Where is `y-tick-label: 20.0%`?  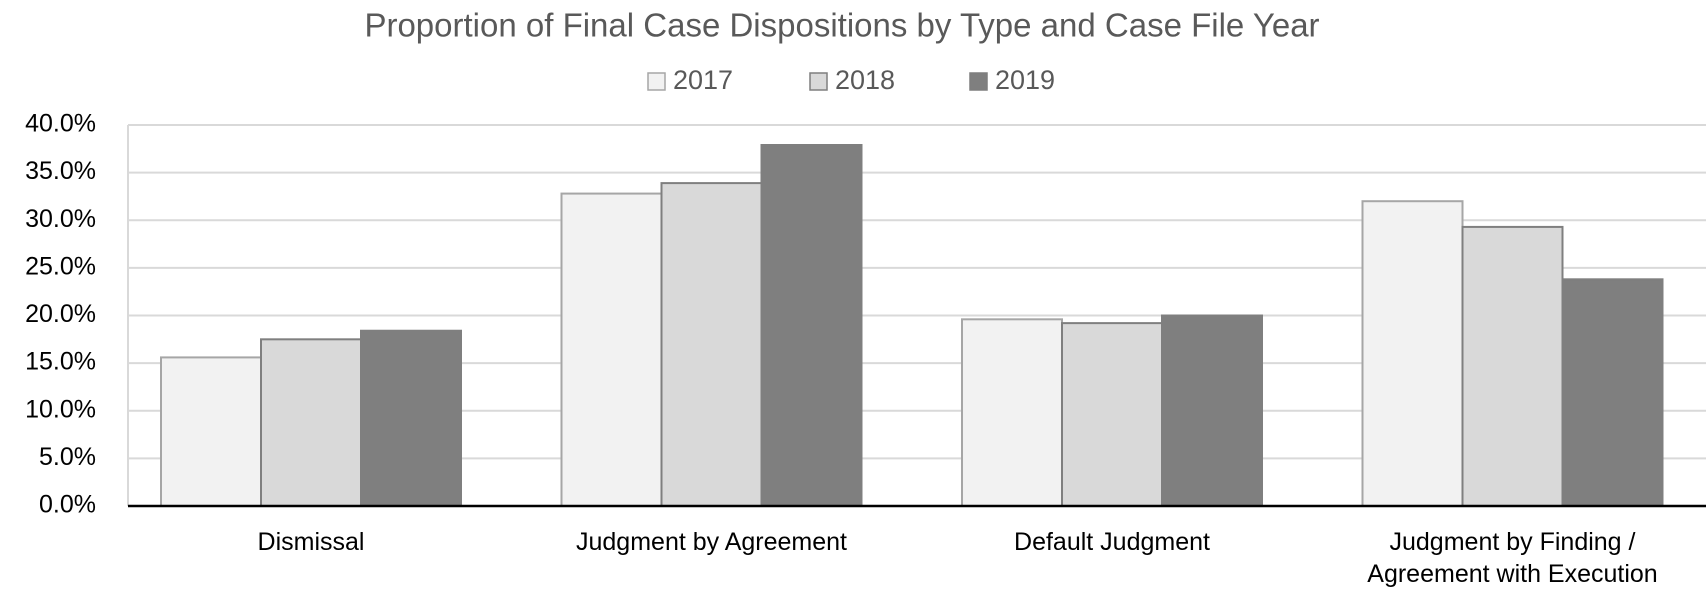
y-tick-label: 20.0% is located at coordinates (60, 314).